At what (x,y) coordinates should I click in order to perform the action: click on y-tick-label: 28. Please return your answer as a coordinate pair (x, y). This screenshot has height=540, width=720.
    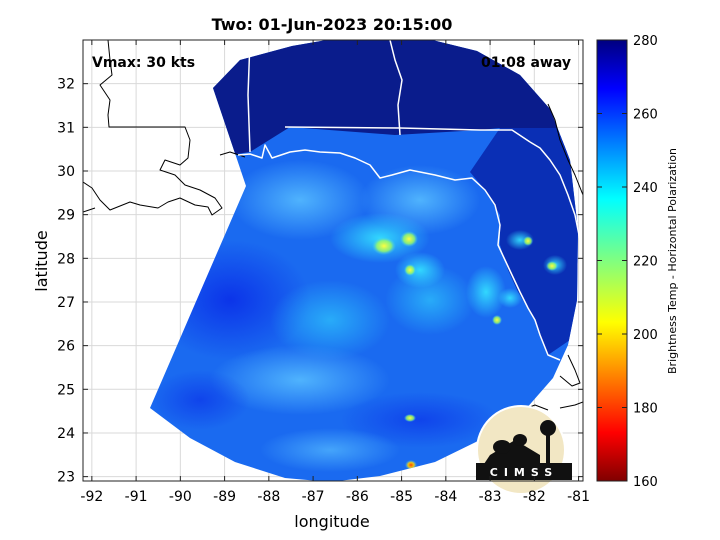
    Looking at the image, I should click on (66, 259).